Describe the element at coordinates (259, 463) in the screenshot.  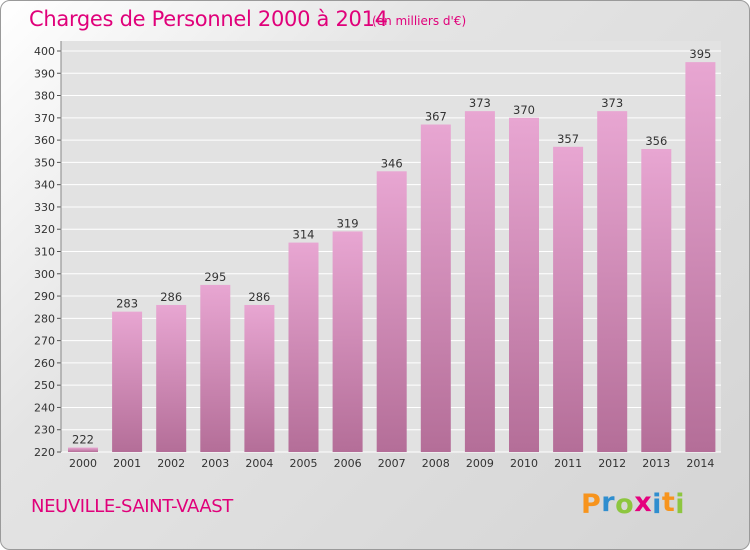
I see `x-tick-label: 2004` at that location.